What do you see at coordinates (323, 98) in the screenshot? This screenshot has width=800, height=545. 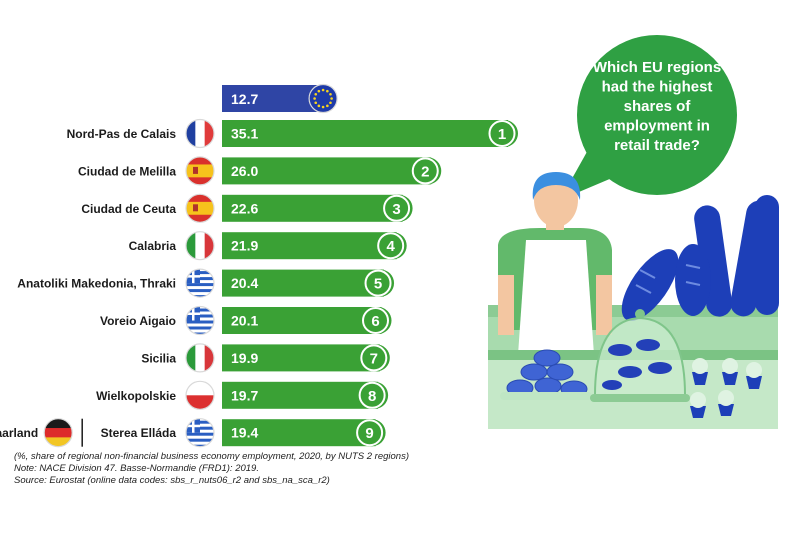 I see `eu-flag-icon` at bounding box center [323, 98].